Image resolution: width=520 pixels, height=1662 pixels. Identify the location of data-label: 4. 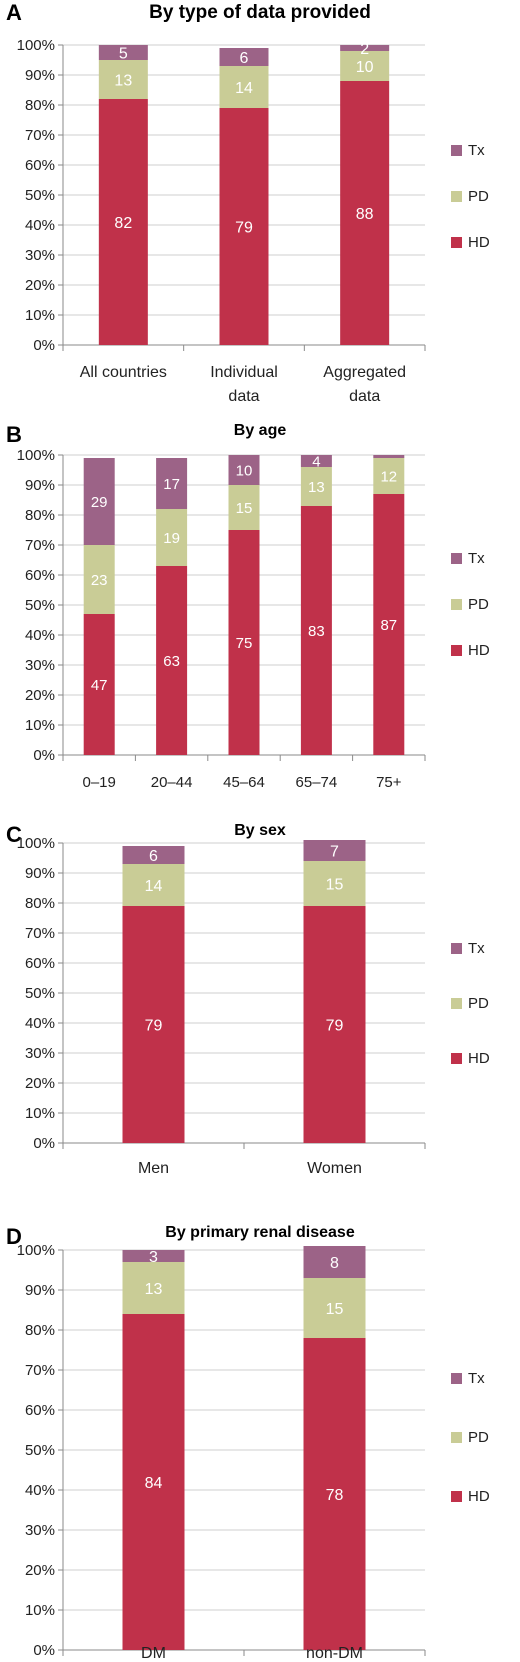
(316, 461).